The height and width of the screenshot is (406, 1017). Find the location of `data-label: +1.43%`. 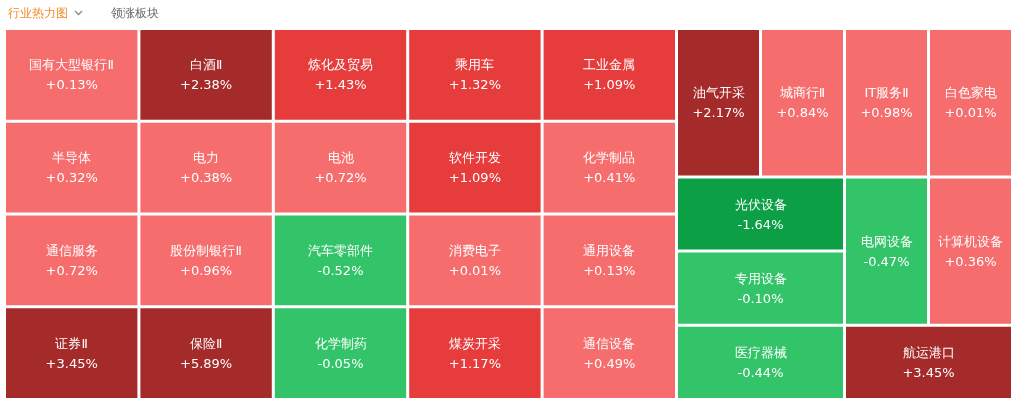

data-label: +1.43% is located at coordinates (340, 85).